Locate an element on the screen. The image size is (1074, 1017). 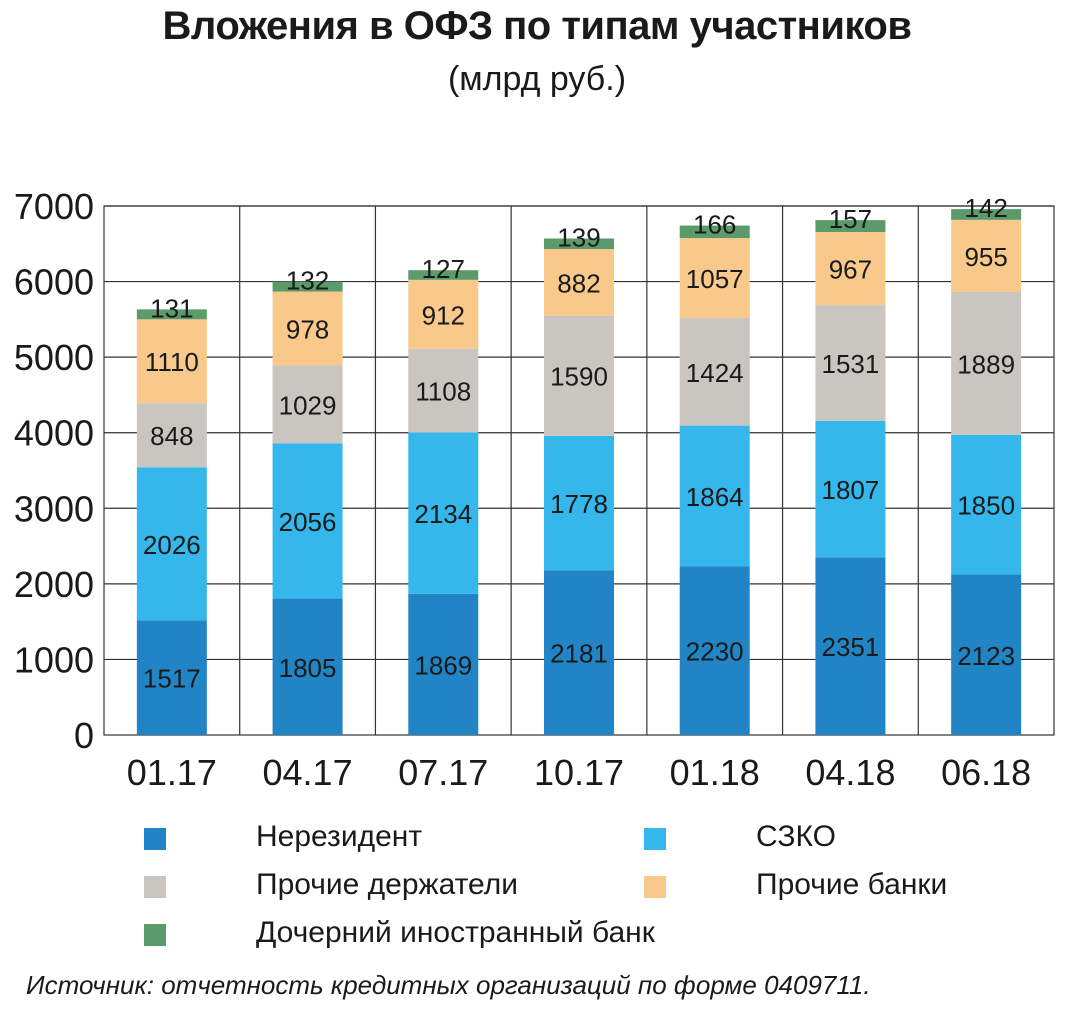
data-label: 1424 is located at coordinates (715, 373).